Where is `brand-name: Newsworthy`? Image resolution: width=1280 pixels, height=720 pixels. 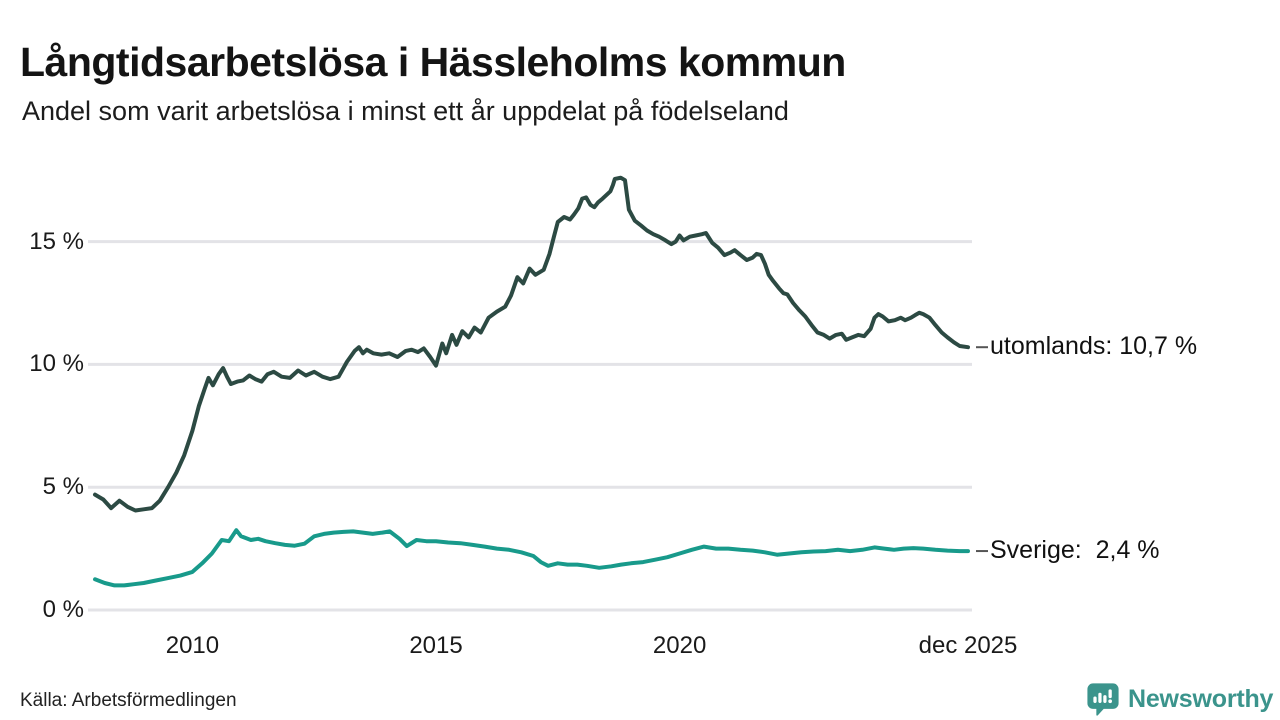 brand-name: Newsworthy is located at coordinates (1201, 698).